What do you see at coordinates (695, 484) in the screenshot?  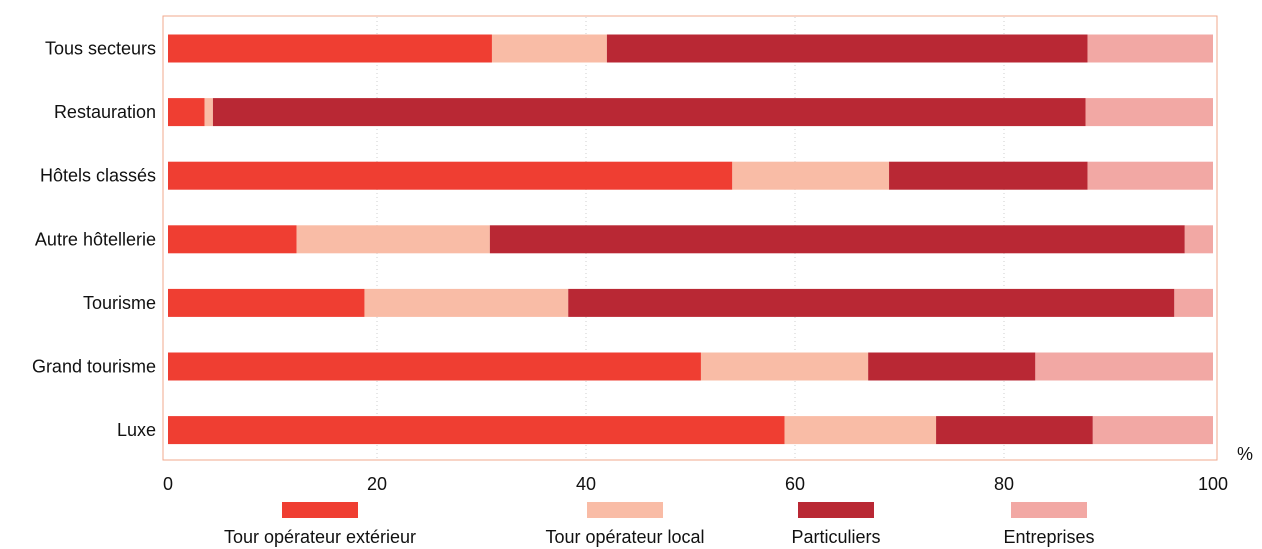 I see `x-tick-labels: 0 20 40 60 80 100` at bounding box center [695, 484].